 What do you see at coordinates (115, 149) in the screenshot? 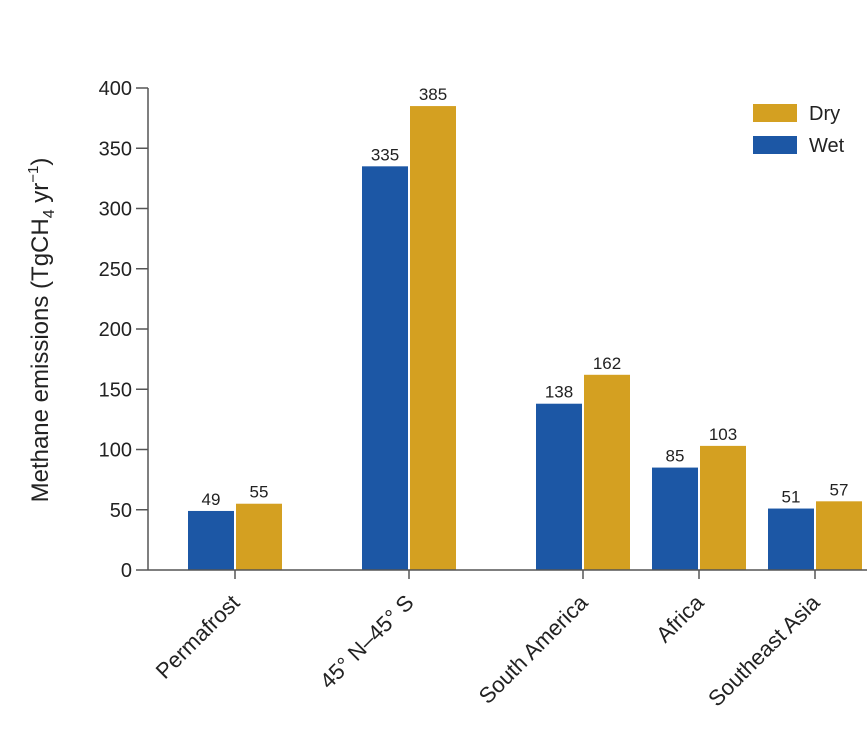
I see `y-tick-label: 350` at bounding box center [115, 149].